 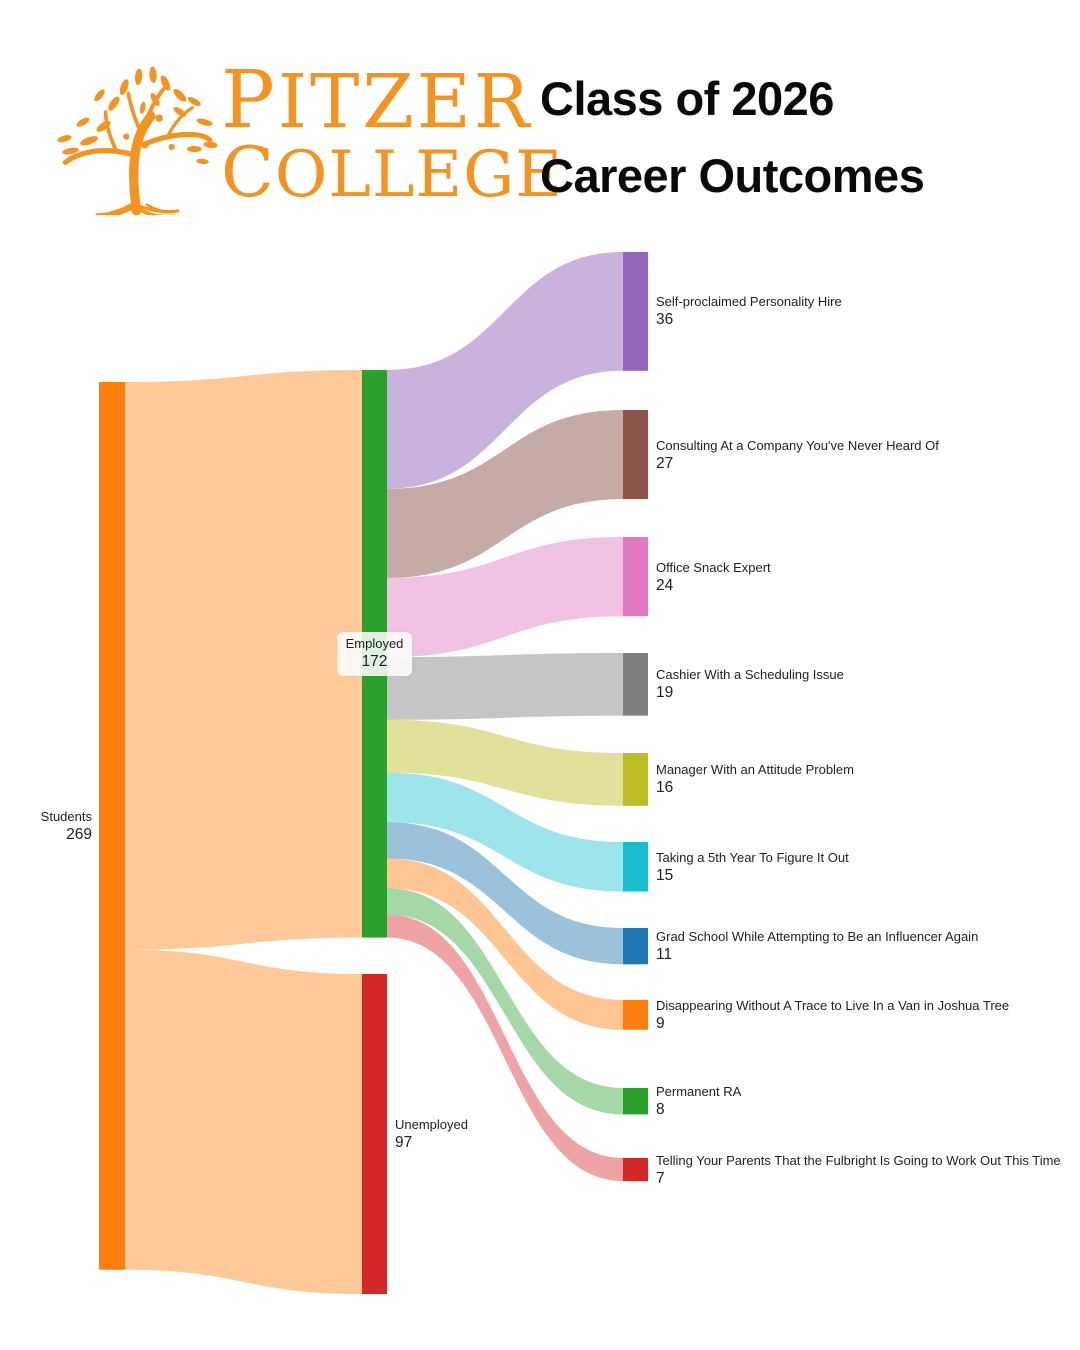 What do you see at coordinates (752, 867) in the screenshot?
I see `node-label-fifthyear: Taking a 5th Year To Figure It Out 15` at bounding box center [752, 867].